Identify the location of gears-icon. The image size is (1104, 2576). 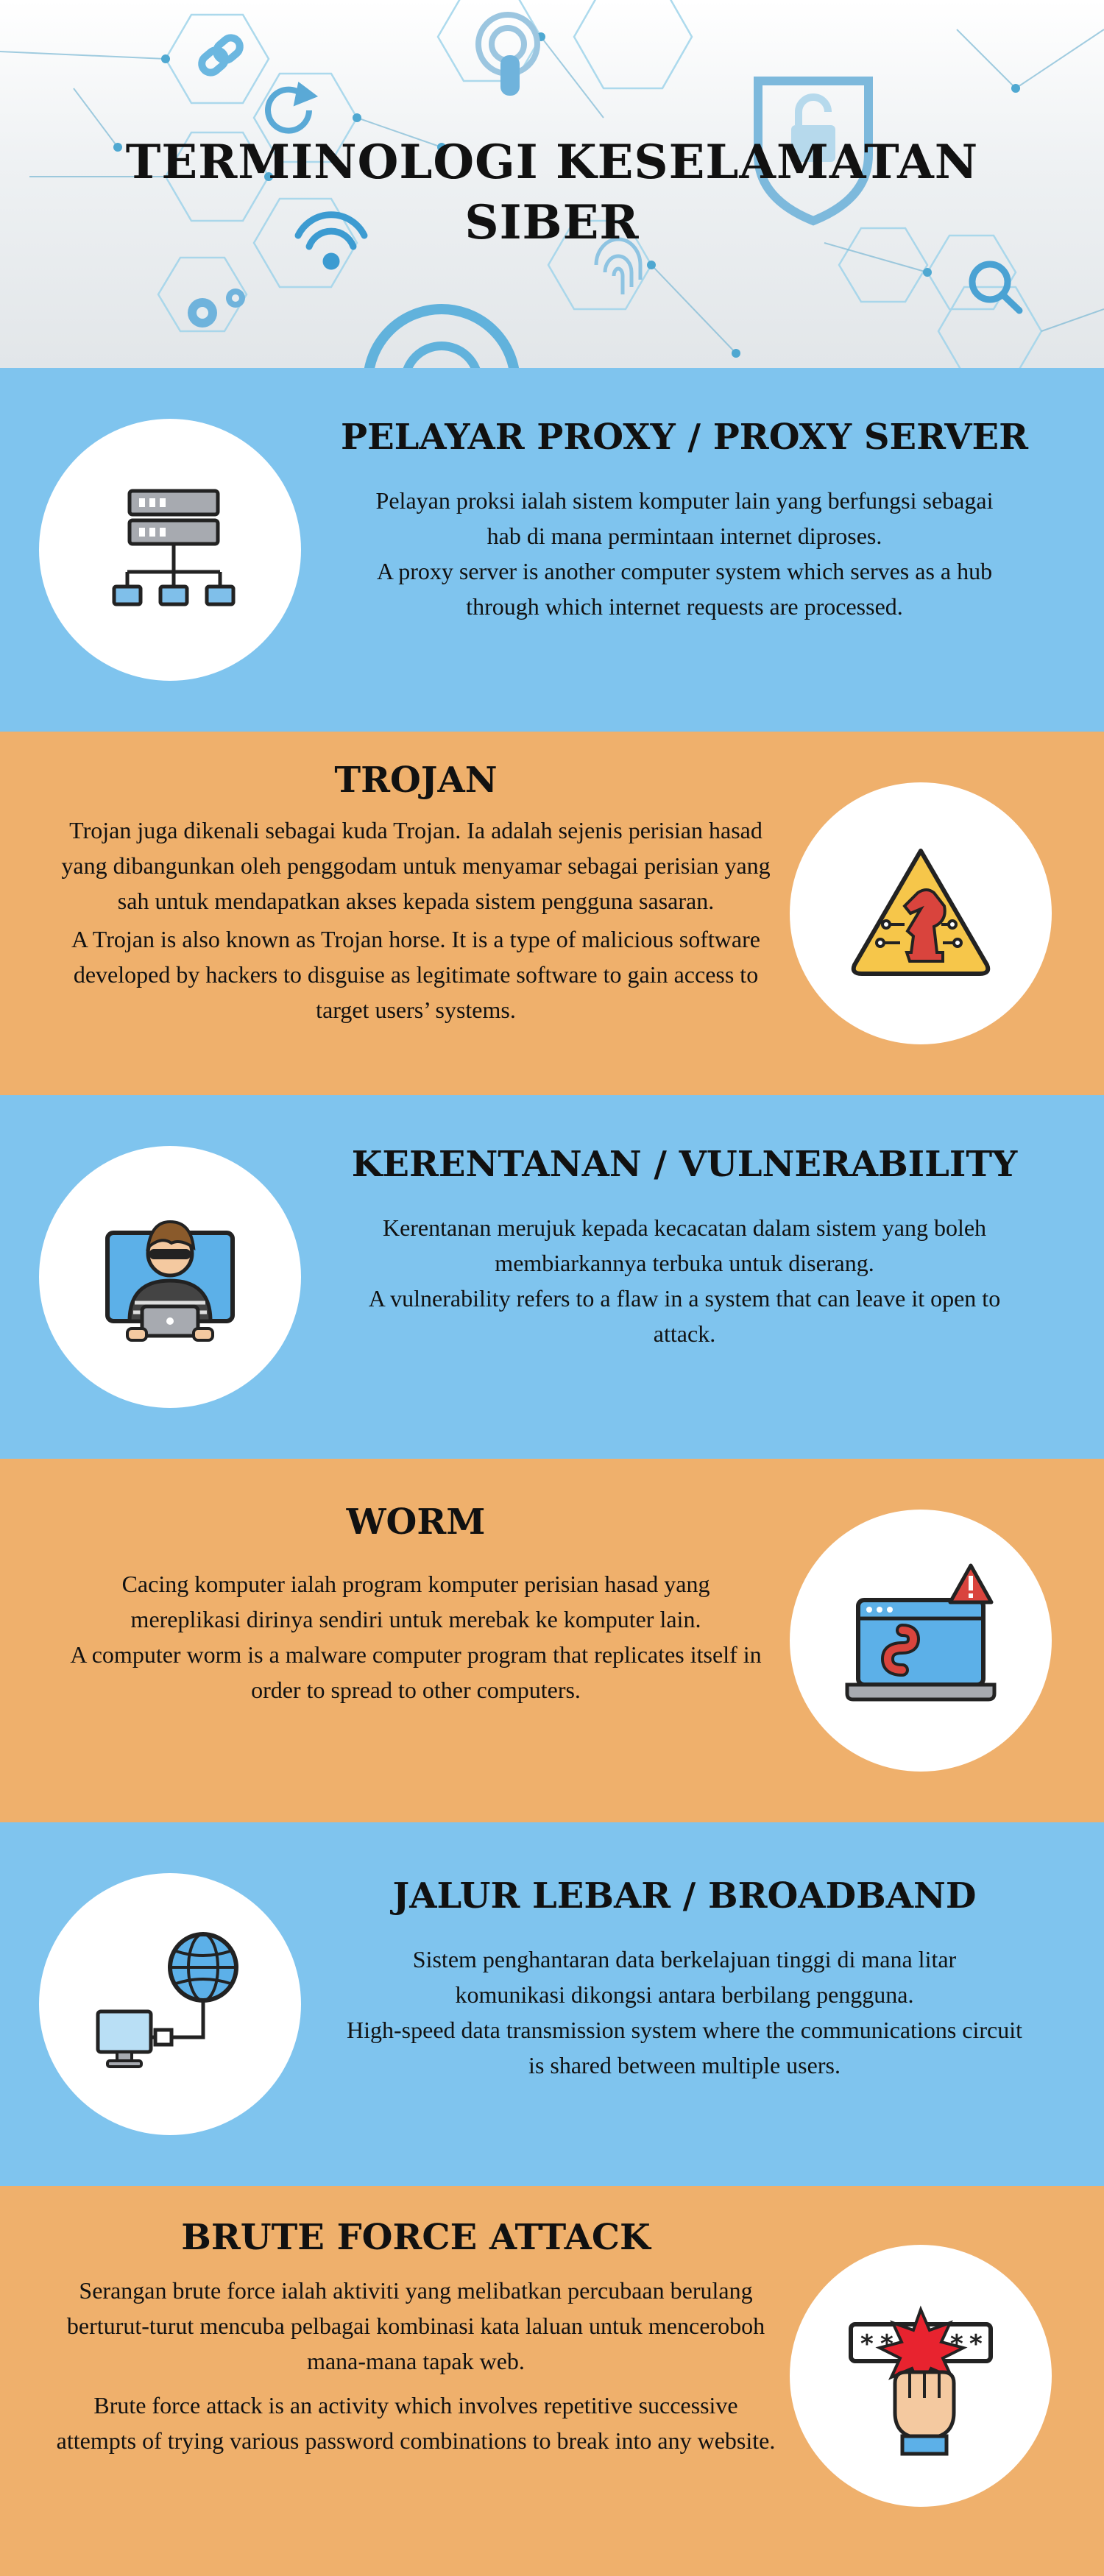
(216, 308).